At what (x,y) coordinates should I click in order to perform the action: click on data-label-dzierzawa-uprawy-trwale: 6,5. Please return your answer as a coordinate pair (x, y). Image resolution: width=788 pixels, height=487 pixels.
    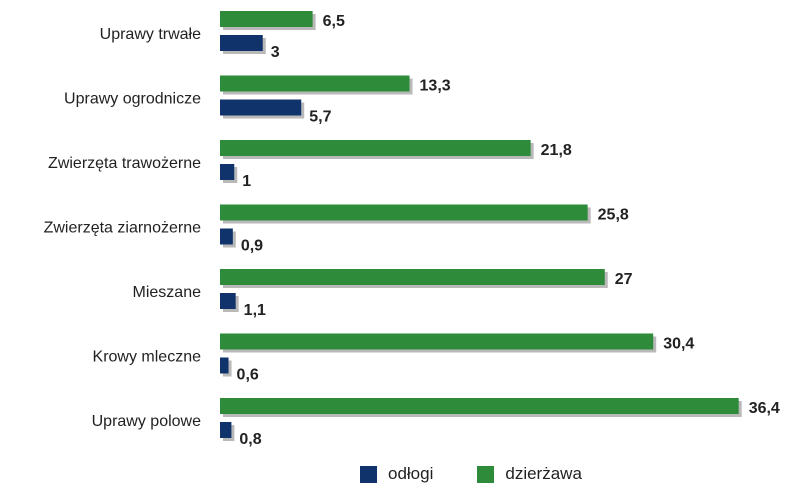
    Looking at the image, I should click on (334, 21).